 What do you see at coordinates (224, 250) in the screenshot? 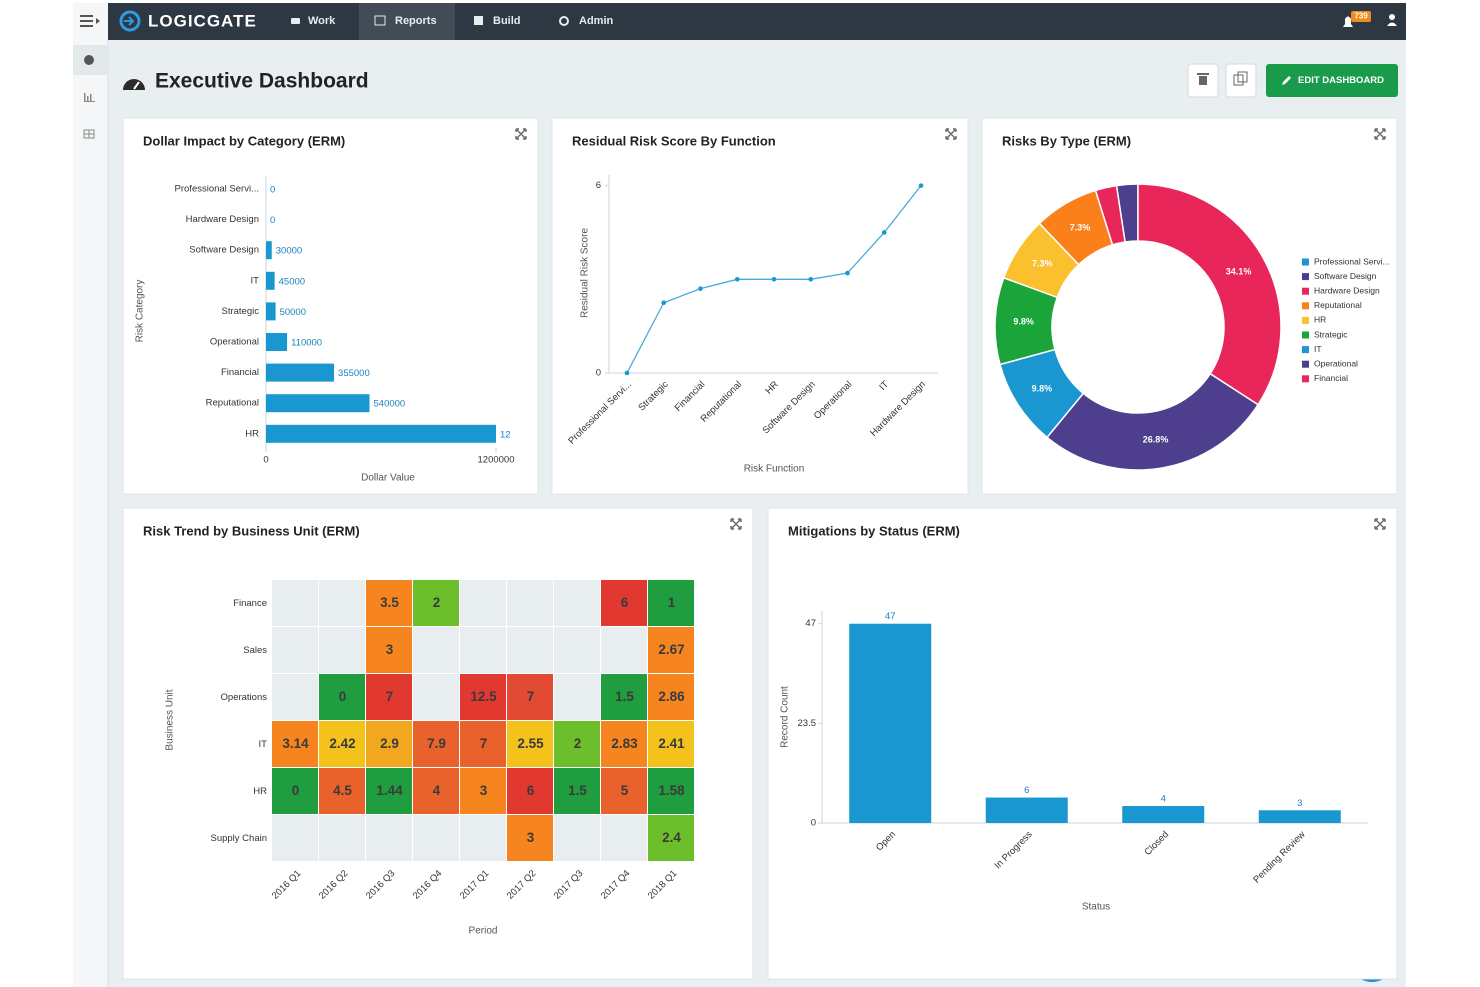
I see `y-tick-label: Software Design` at bounding box center [224, 250].